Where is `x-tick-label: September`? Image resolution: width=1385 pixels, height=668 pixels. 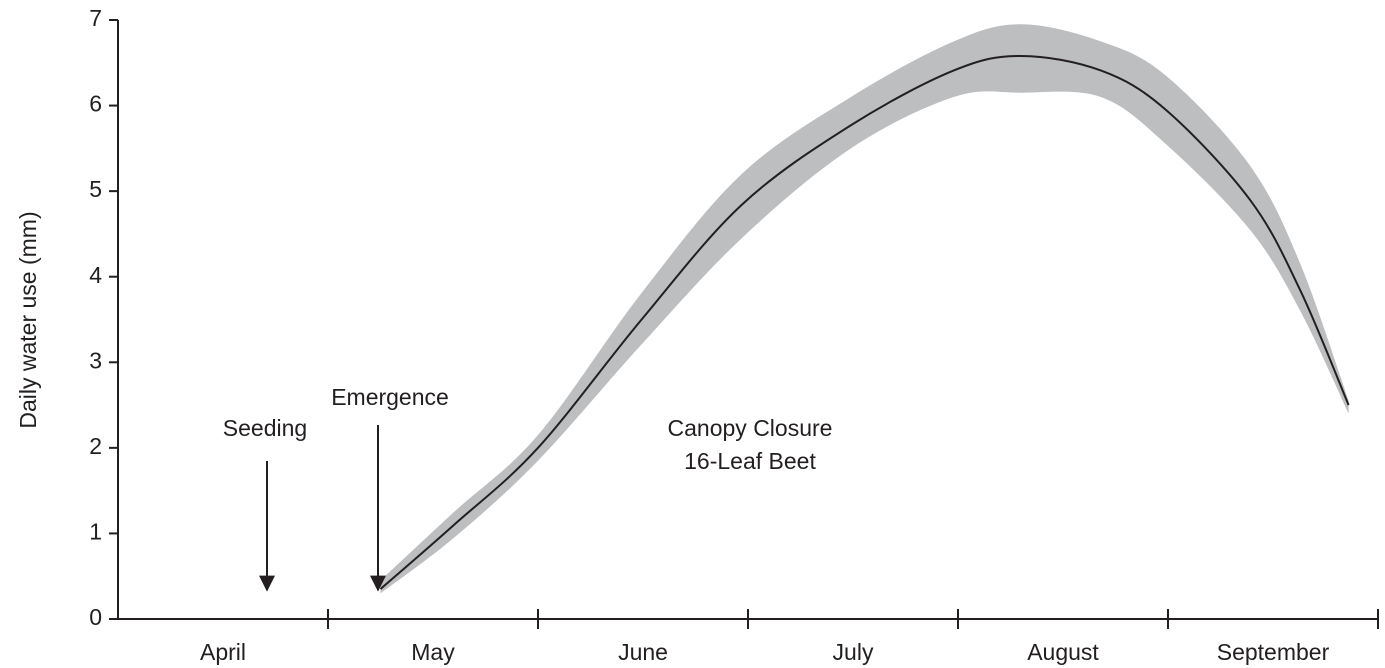 x-tick-label: September is located at coordinates (1273, 652).